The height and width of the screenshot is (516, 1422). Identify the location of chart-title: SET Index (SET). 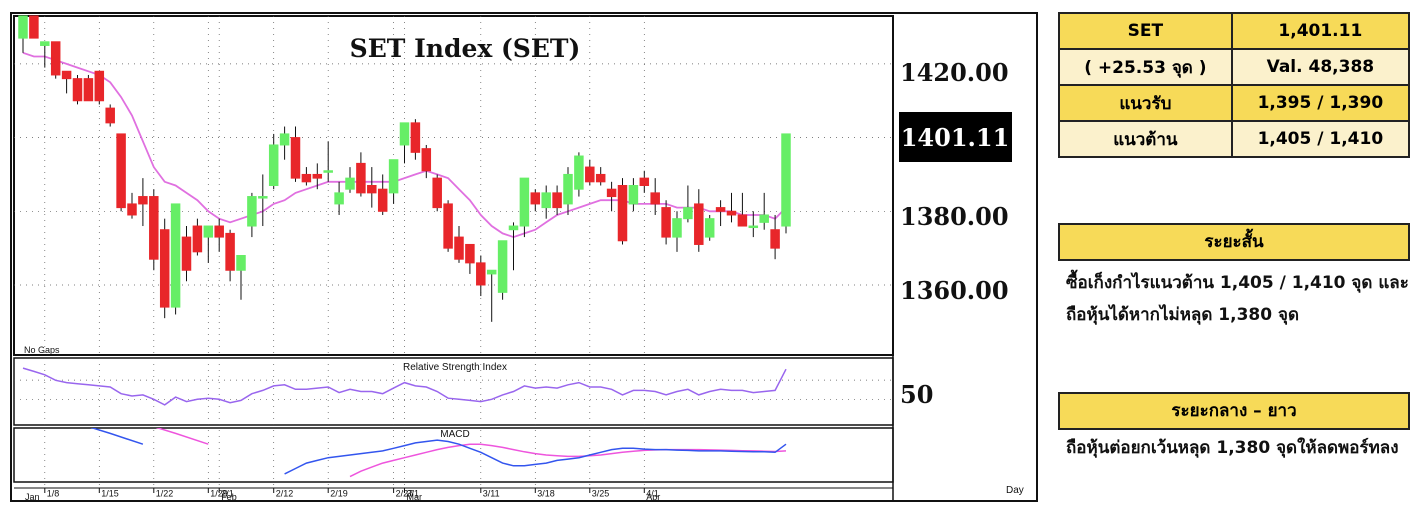
(465, 48).